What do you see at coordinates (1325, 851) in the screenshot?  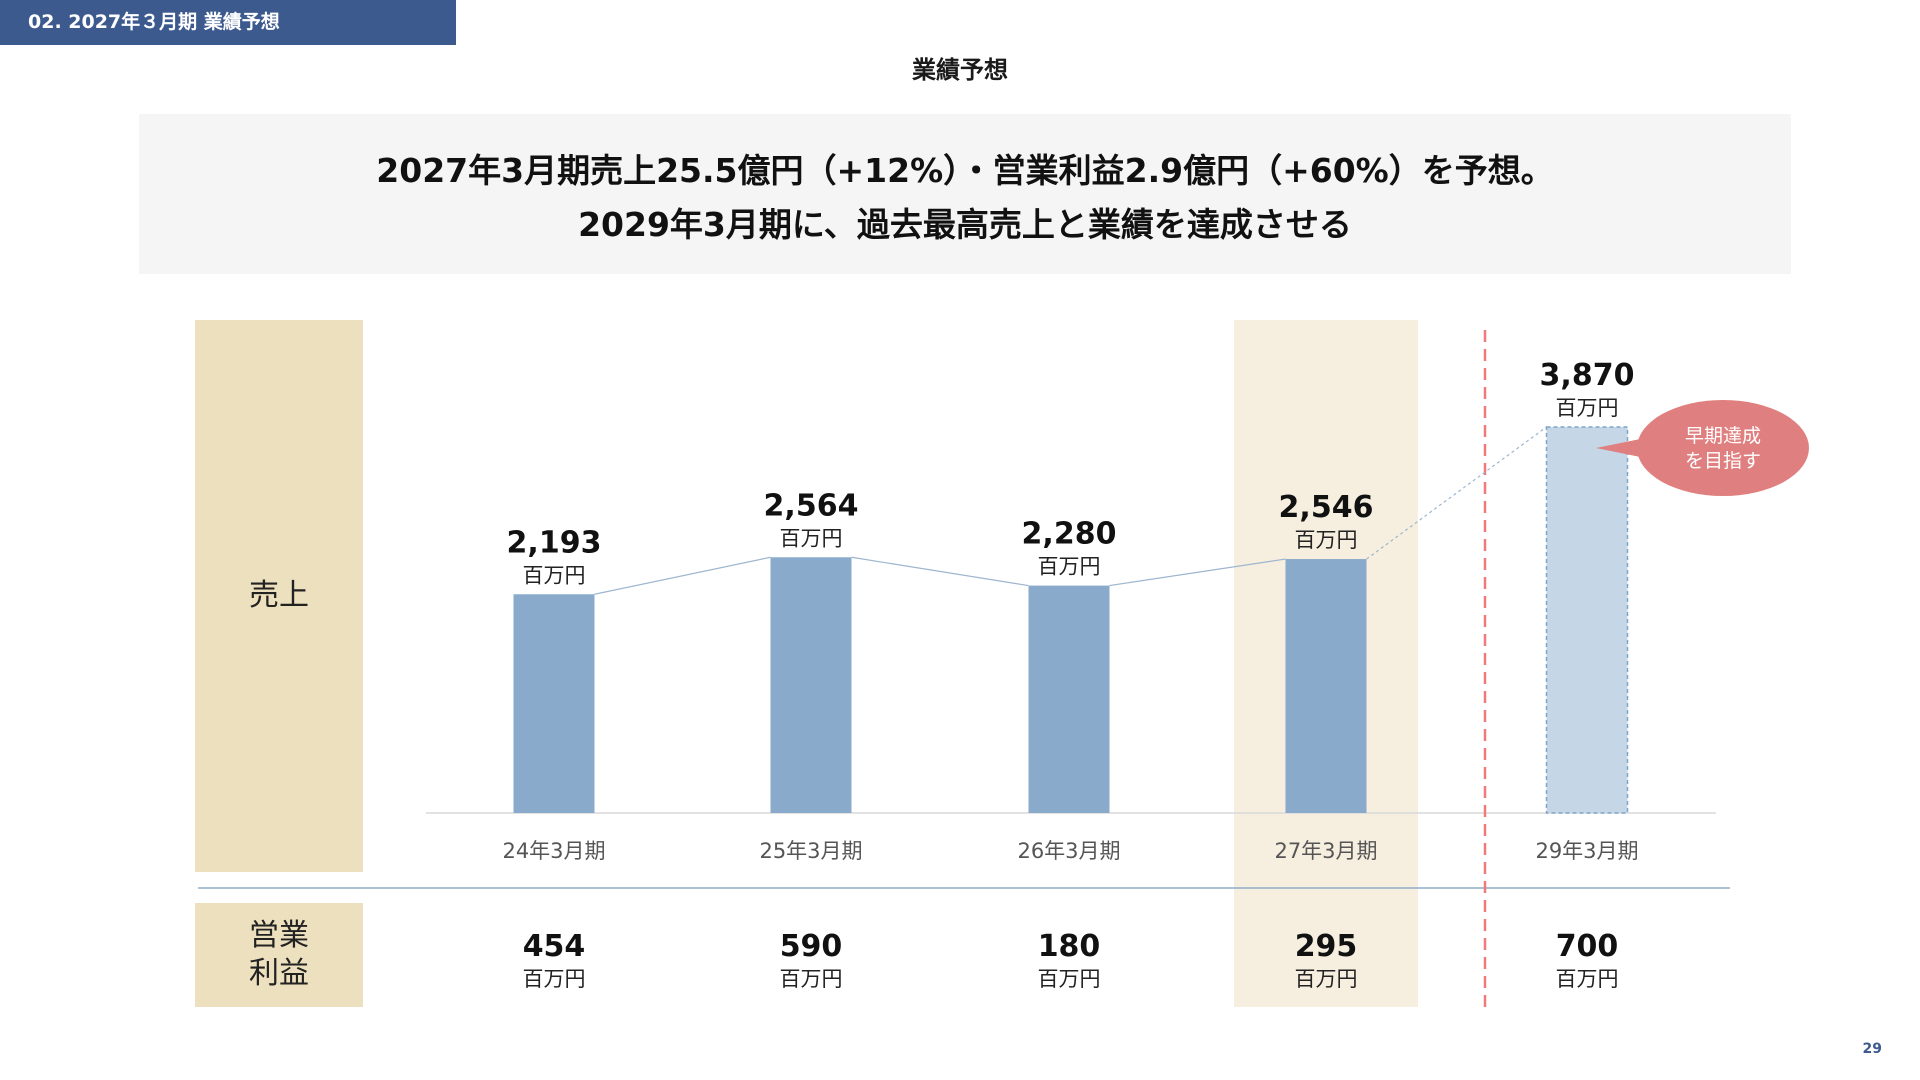 I see `category-tick-label: 27年3月期` at bounding box center [1325, 851].